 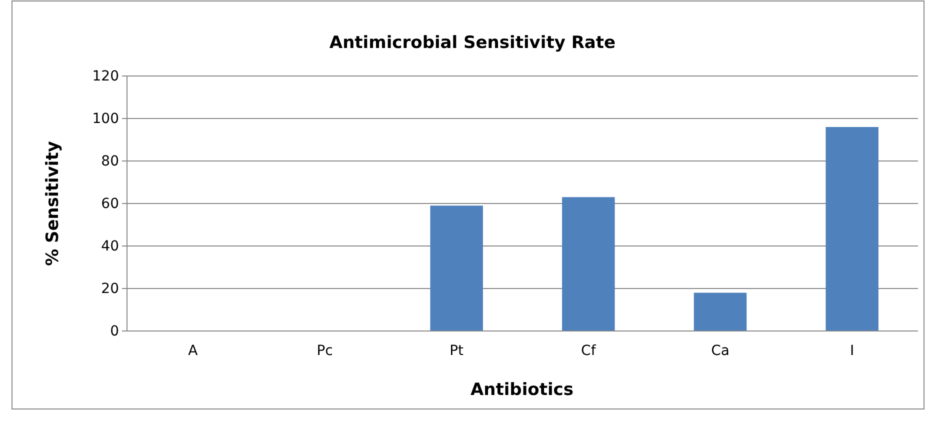 What do you see at coordinates (110, 161) in the screenshot?
I see `y-tick-label: 80` at bounding box center [110, 161].